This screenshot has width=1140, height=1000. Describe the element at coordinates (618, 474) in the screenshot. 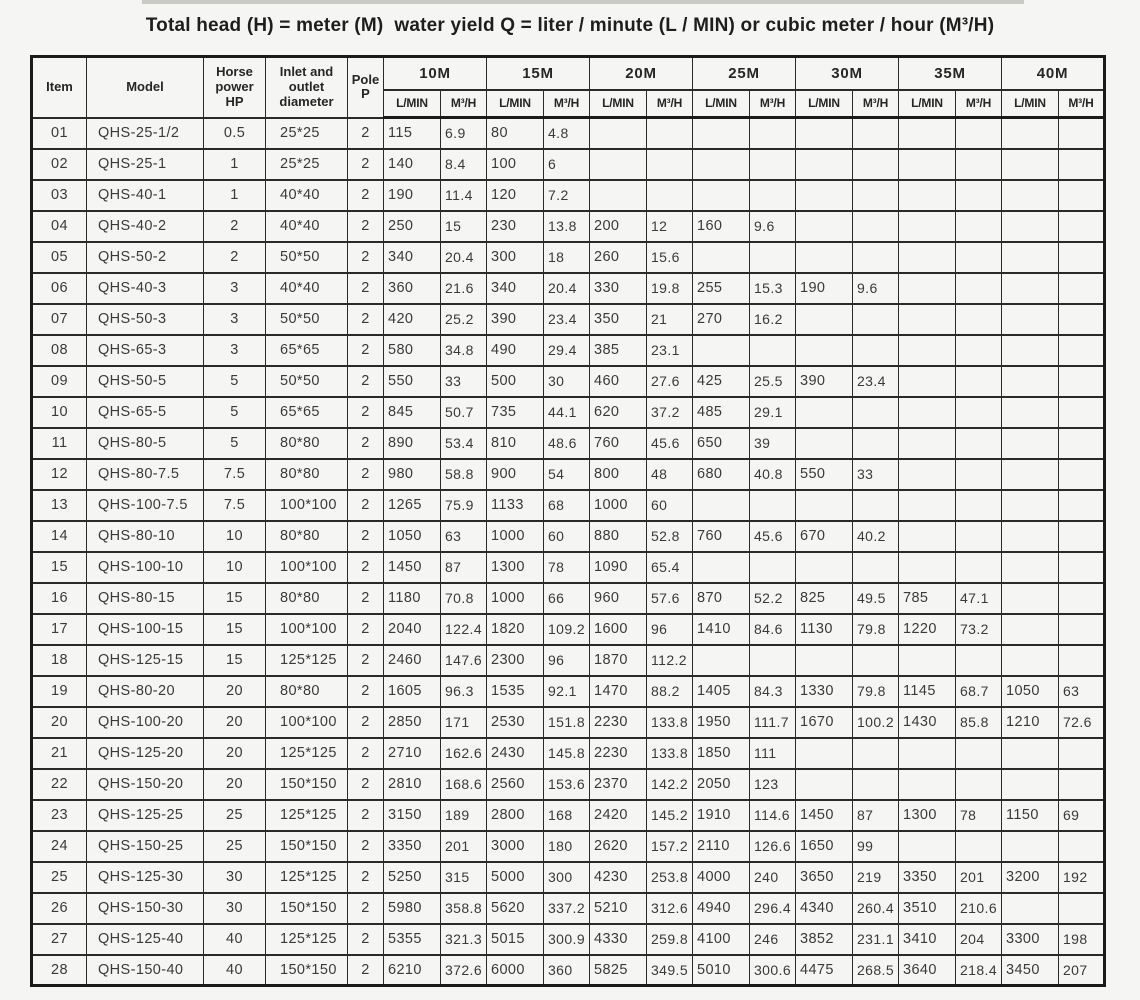

I see `lmin-value-2: 800` at that location.